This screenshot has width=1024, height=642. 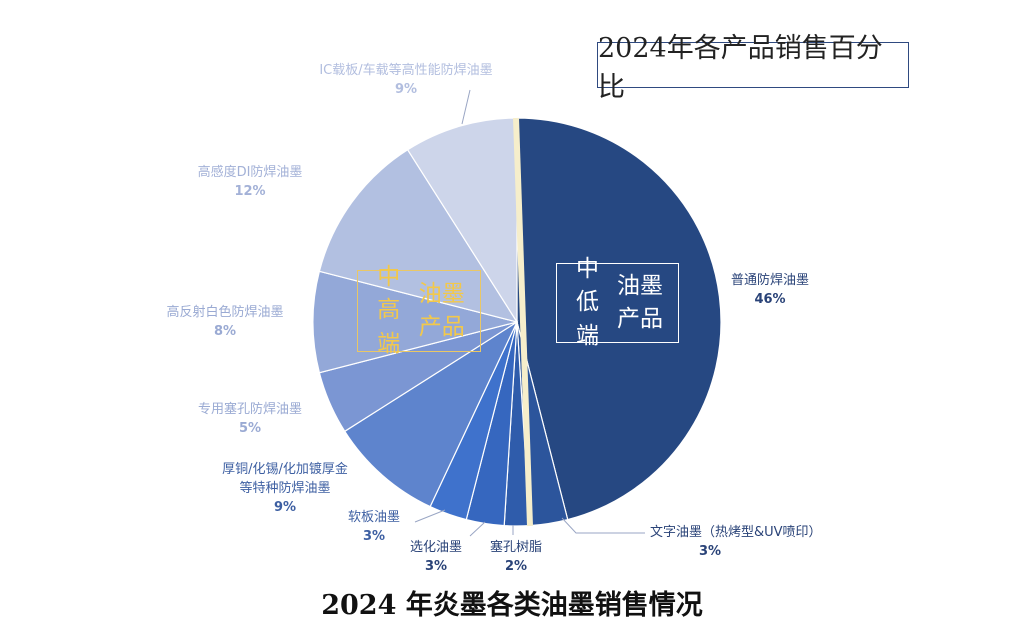 What do you see at coordinates (250, 428) in the screenshot?
I see `slice-percent: 5%` at bounding box center [250, 428].